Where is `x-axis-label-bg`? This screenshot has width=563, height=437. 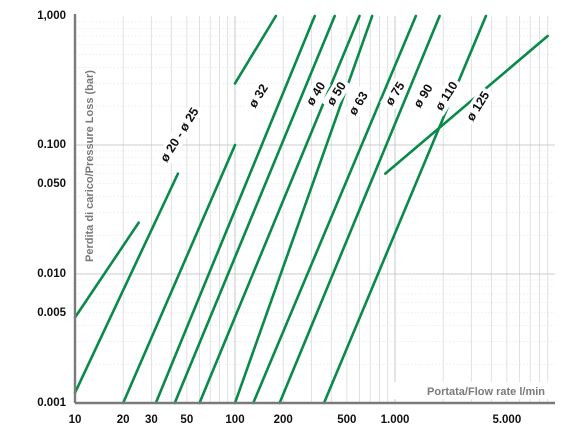
x-axis-label-bg is located at coordinates (470, 390).